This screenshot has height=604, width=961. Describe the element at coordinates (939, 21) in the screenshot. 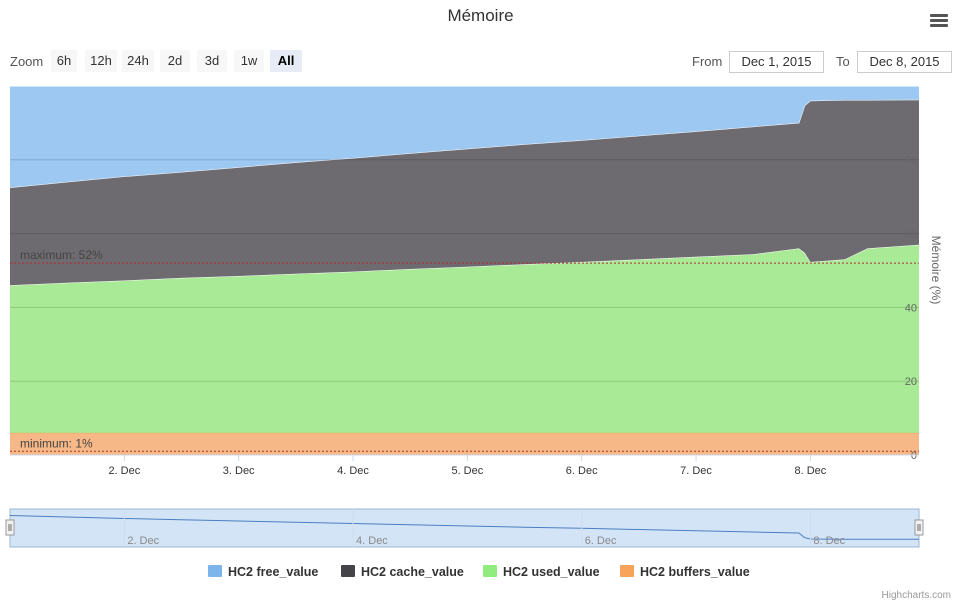

I see `hamburger-menu-icon` at that location.